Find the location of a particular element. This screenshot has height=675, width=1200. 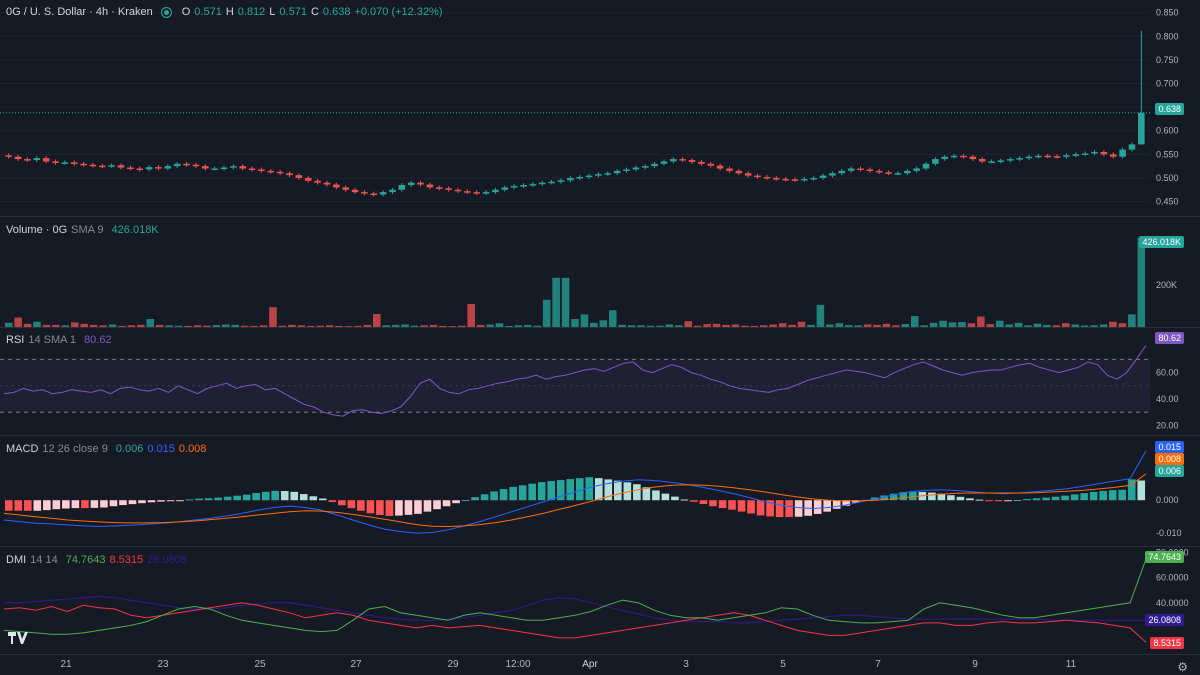

rsi-value: 80.62 is located at coordinates (98, 340).